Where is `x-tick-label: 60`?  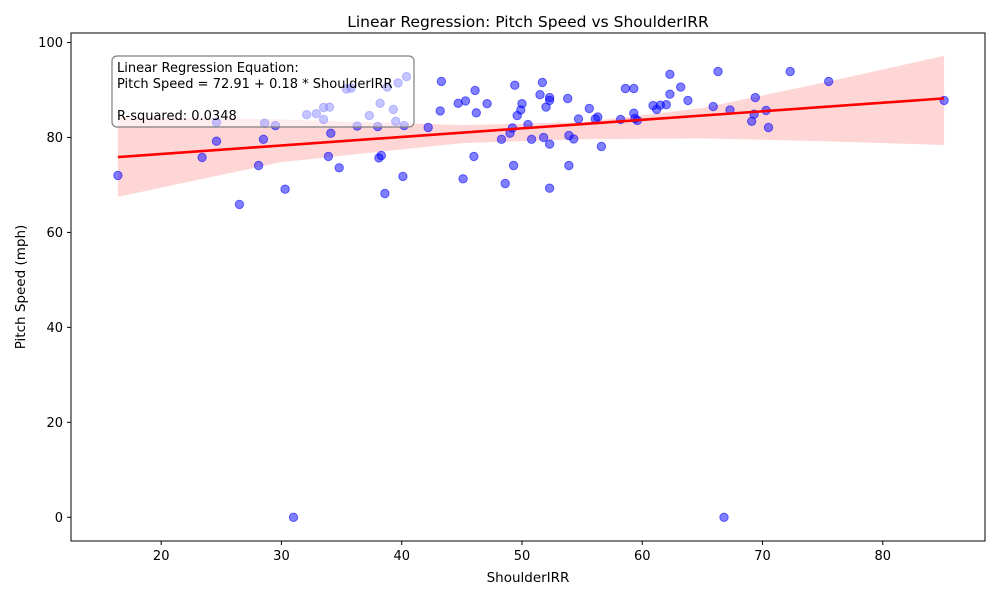
x-tick-label: 60 is located at coordinates (642, 556).